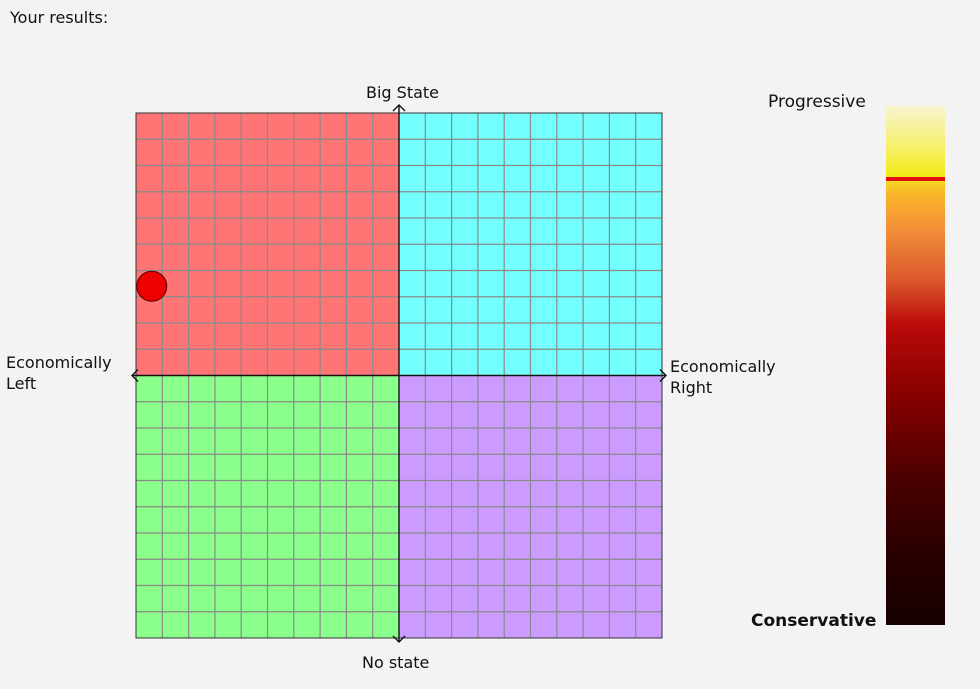  I want to click on axis-label-left: Economically Left, so click(59, 373).